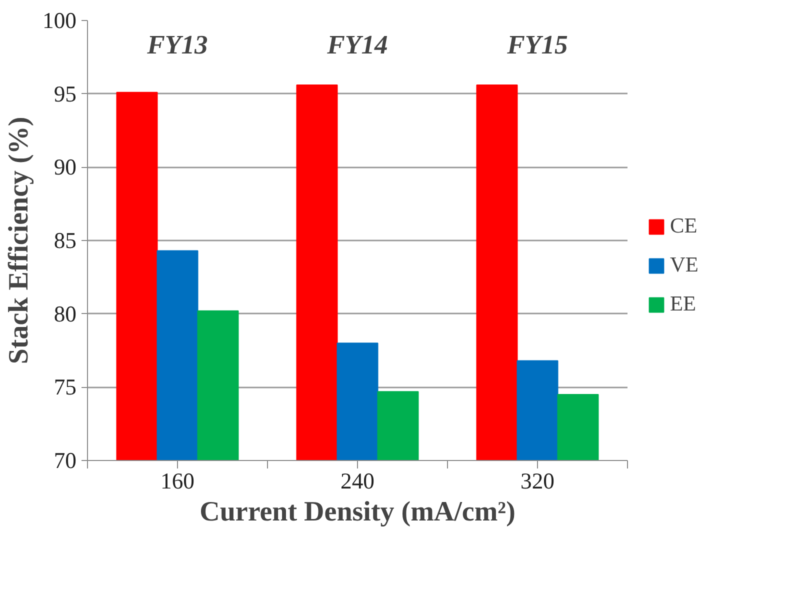 This screenshot has width=788, height=590. I want to click on y-tick-label: 80, so click(65, 313).